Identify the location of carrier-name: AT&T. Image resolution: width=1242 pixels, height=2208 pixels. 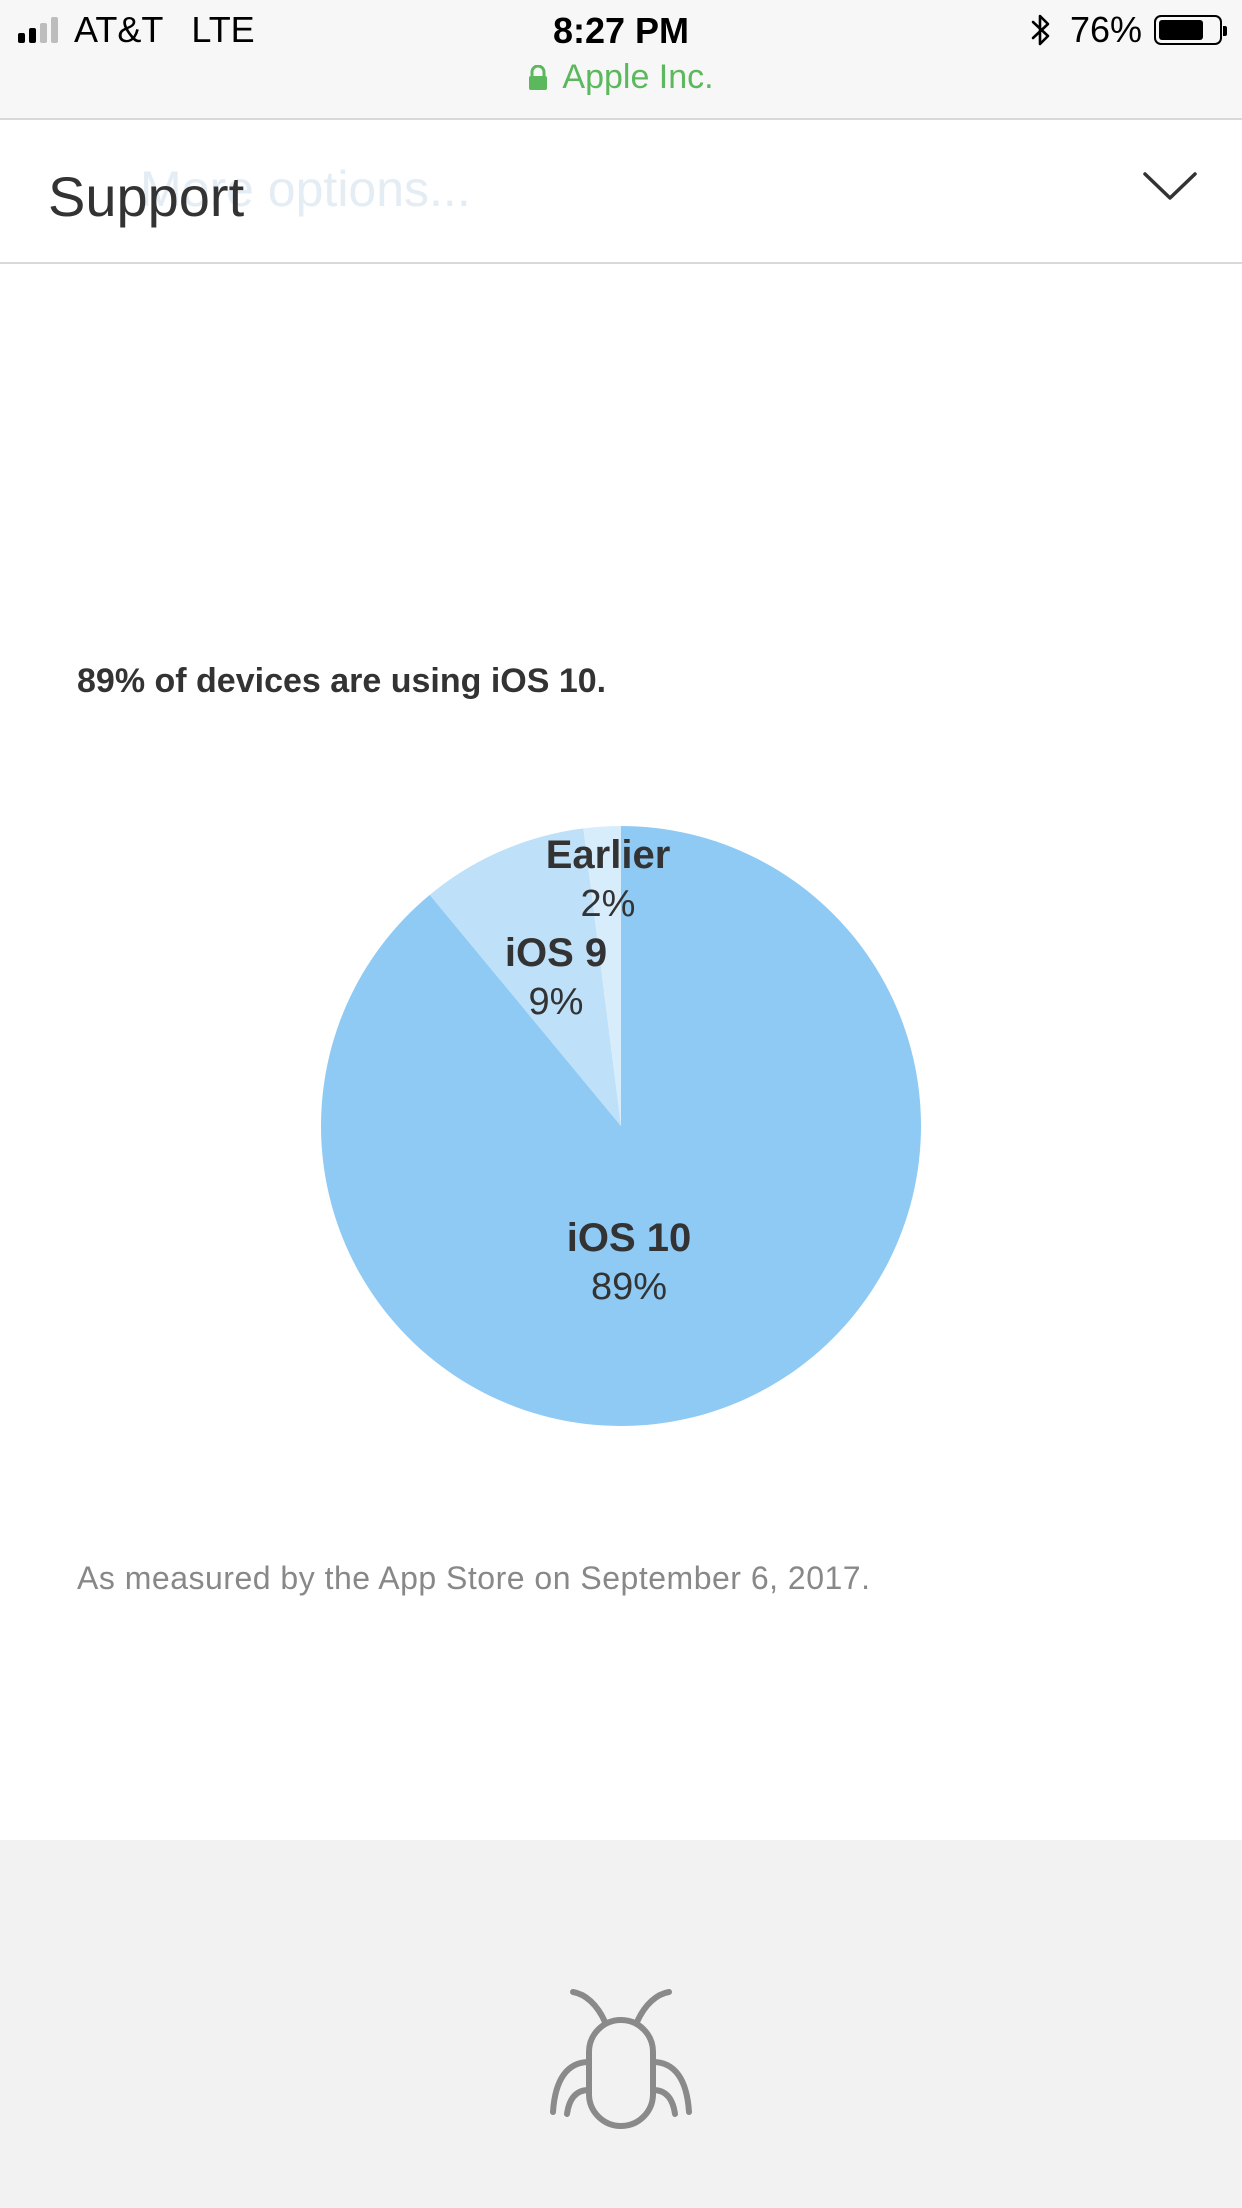
(119, 29).